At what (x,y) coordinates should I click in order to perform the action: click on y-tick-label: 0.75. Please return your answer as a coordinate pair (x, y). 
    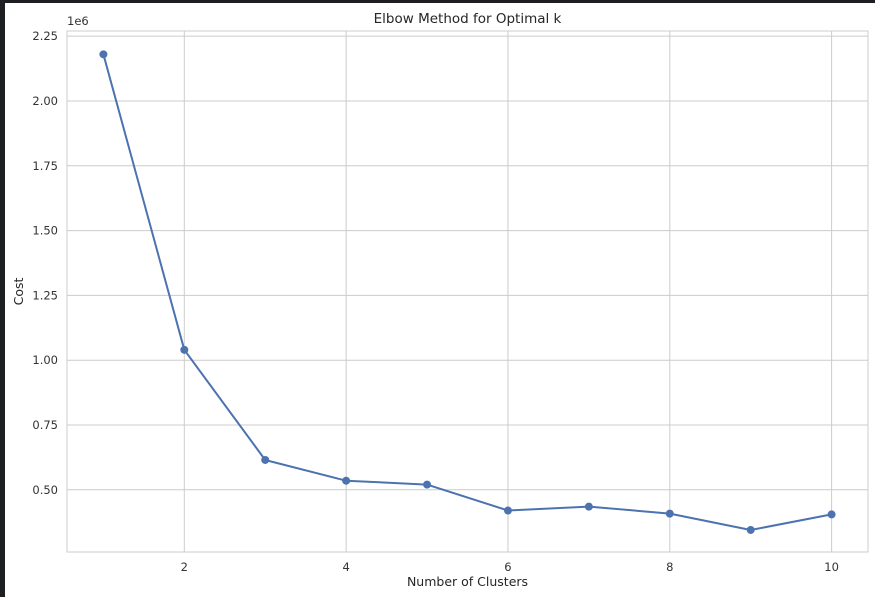
    Looking at the image, I should click on (45, 425).